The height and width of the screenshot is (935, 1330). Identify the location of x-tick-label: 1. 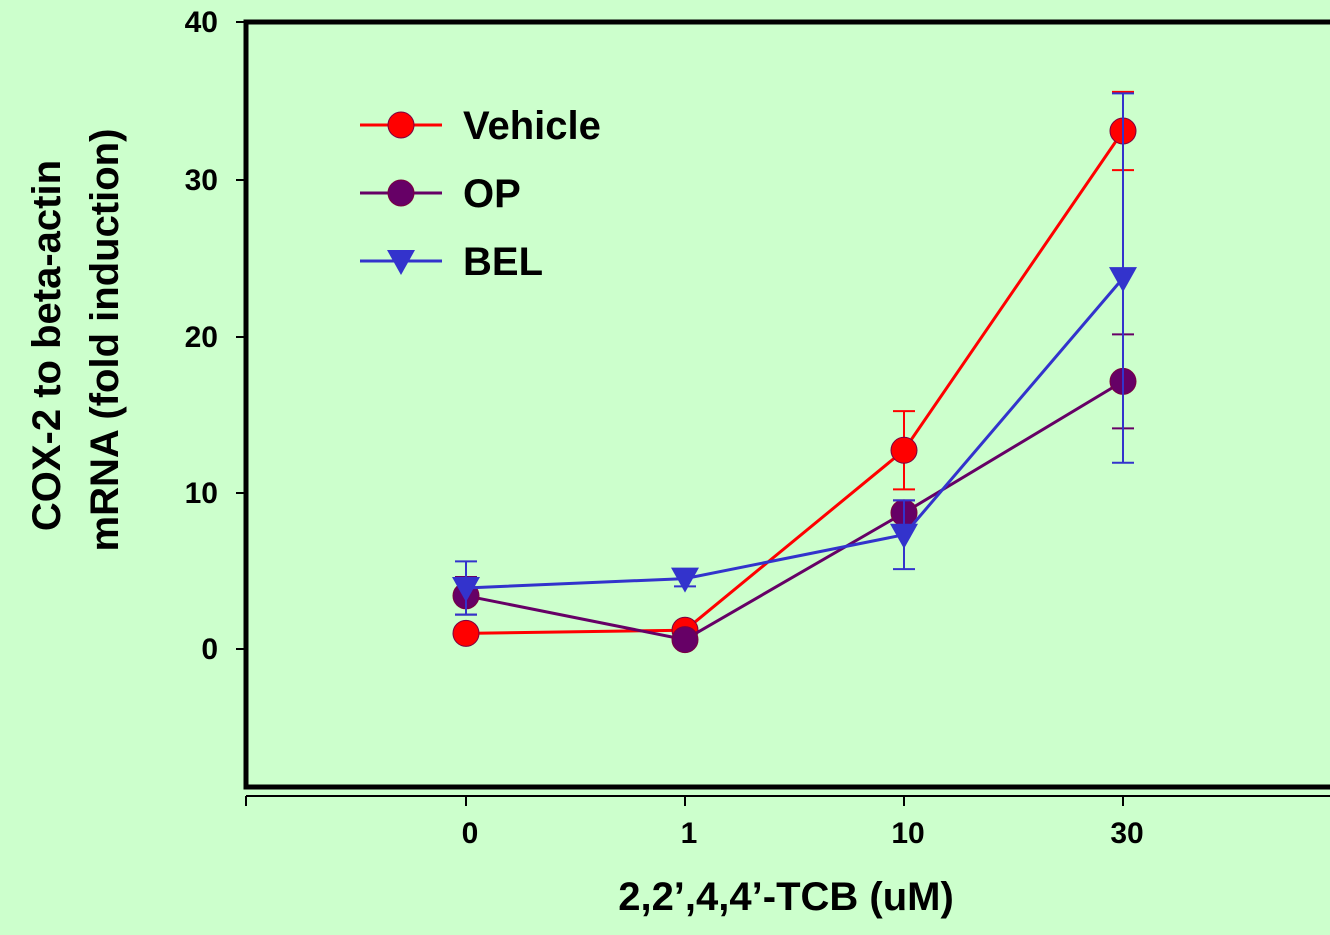
(689, 833).